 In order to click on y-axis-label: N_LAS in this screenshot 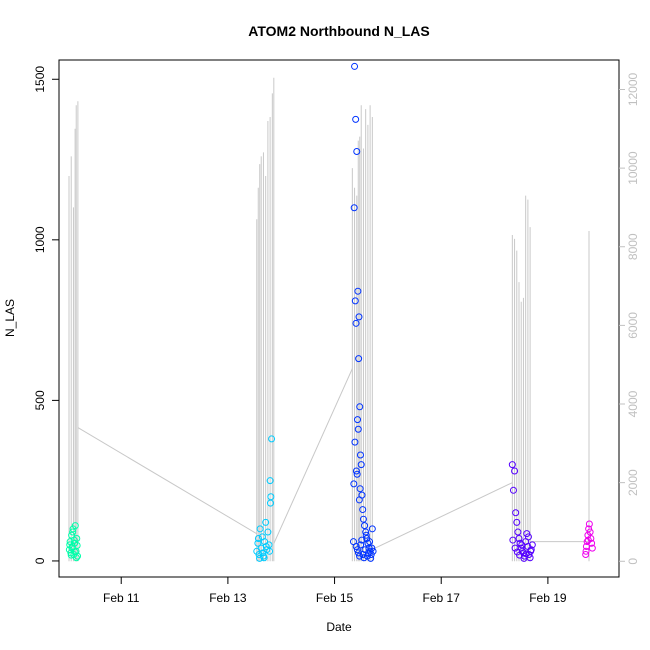, I will do `click(10, 318)`.